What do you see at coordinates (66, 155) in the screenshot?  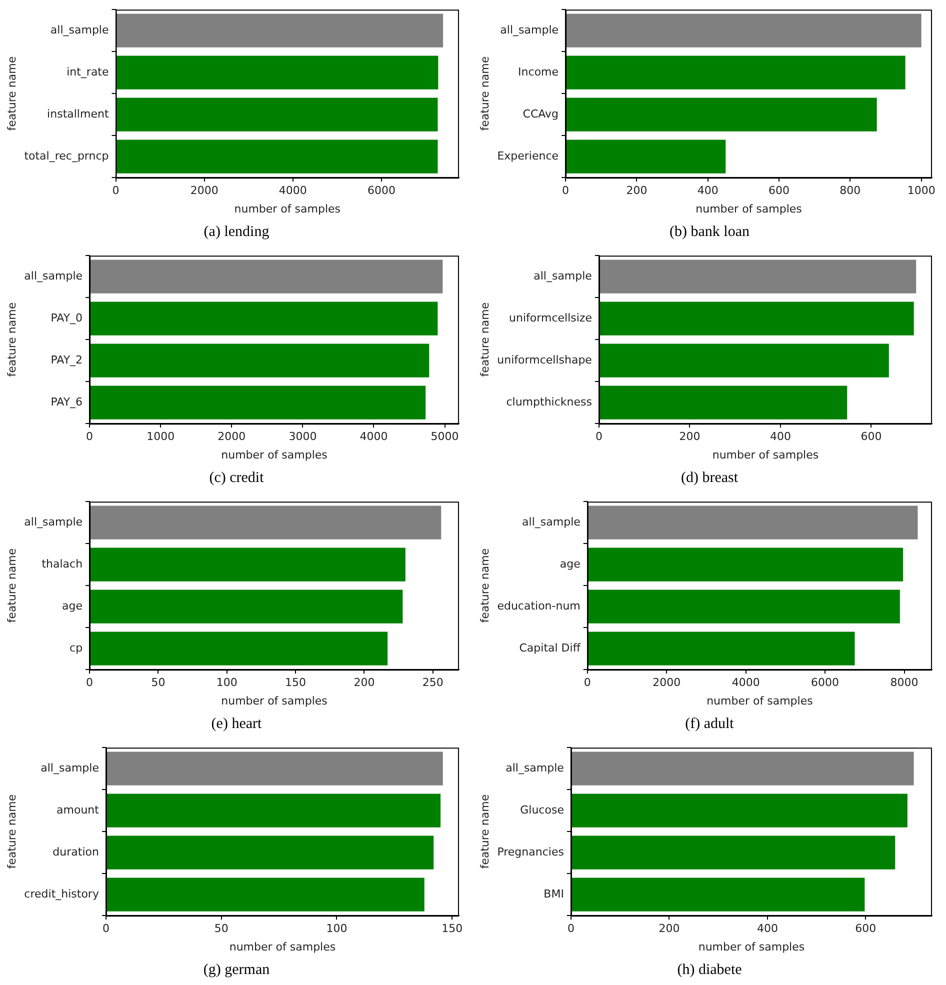 I see `y-tick-label: total_rec_prncp` at bounding box center [66, 155].